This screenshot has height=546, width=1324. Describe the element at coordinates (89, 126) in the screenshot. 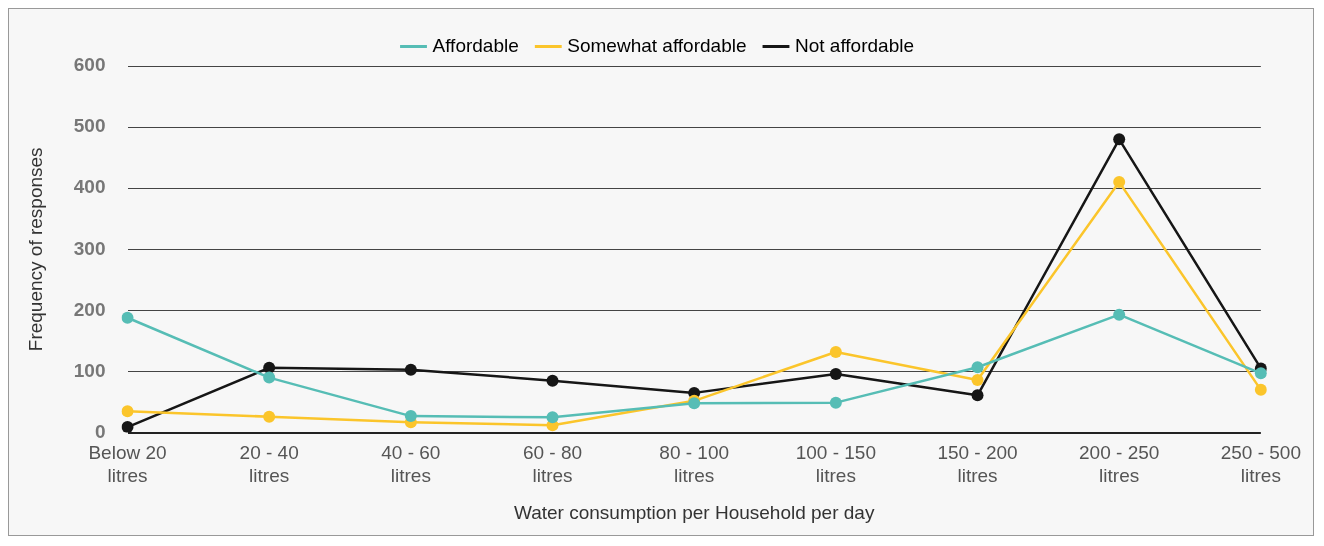

I see `y-tick-label: 500` at that location.